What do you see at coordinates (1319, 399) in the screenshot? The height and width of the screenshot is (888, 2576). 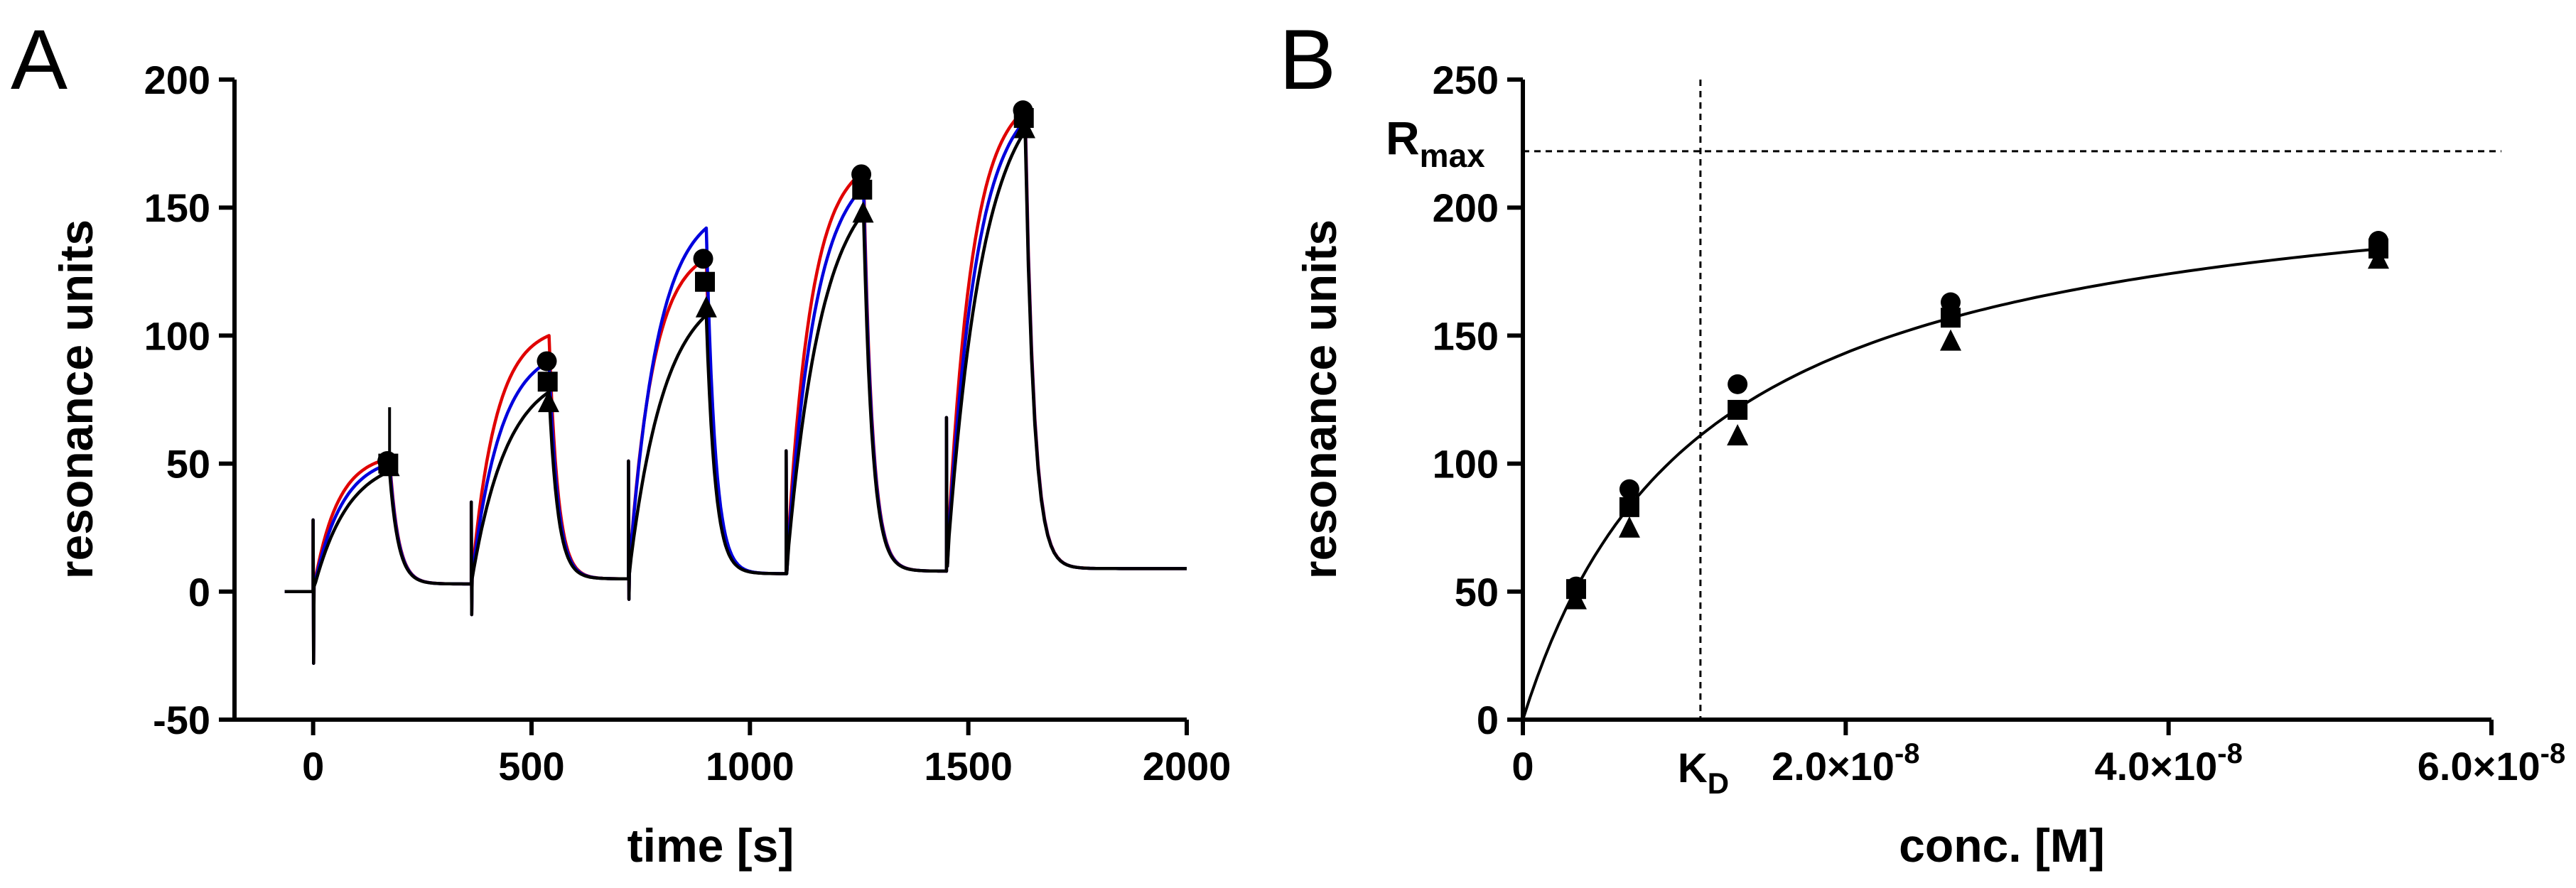 I see `panel-b-y-axis-title: resonance units` at bounding box center [1319, 399].